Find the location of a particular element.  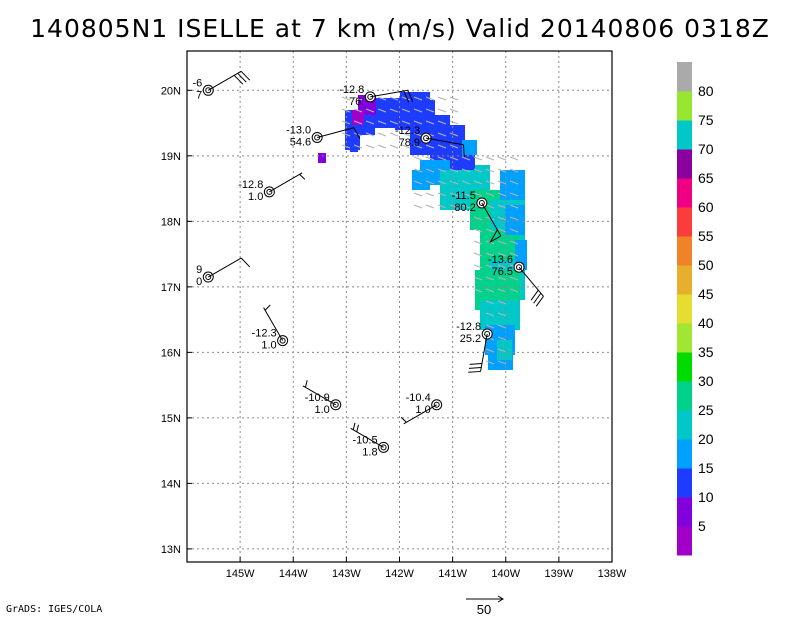

station-temperature: 9 is located at coordinates (199, 270).